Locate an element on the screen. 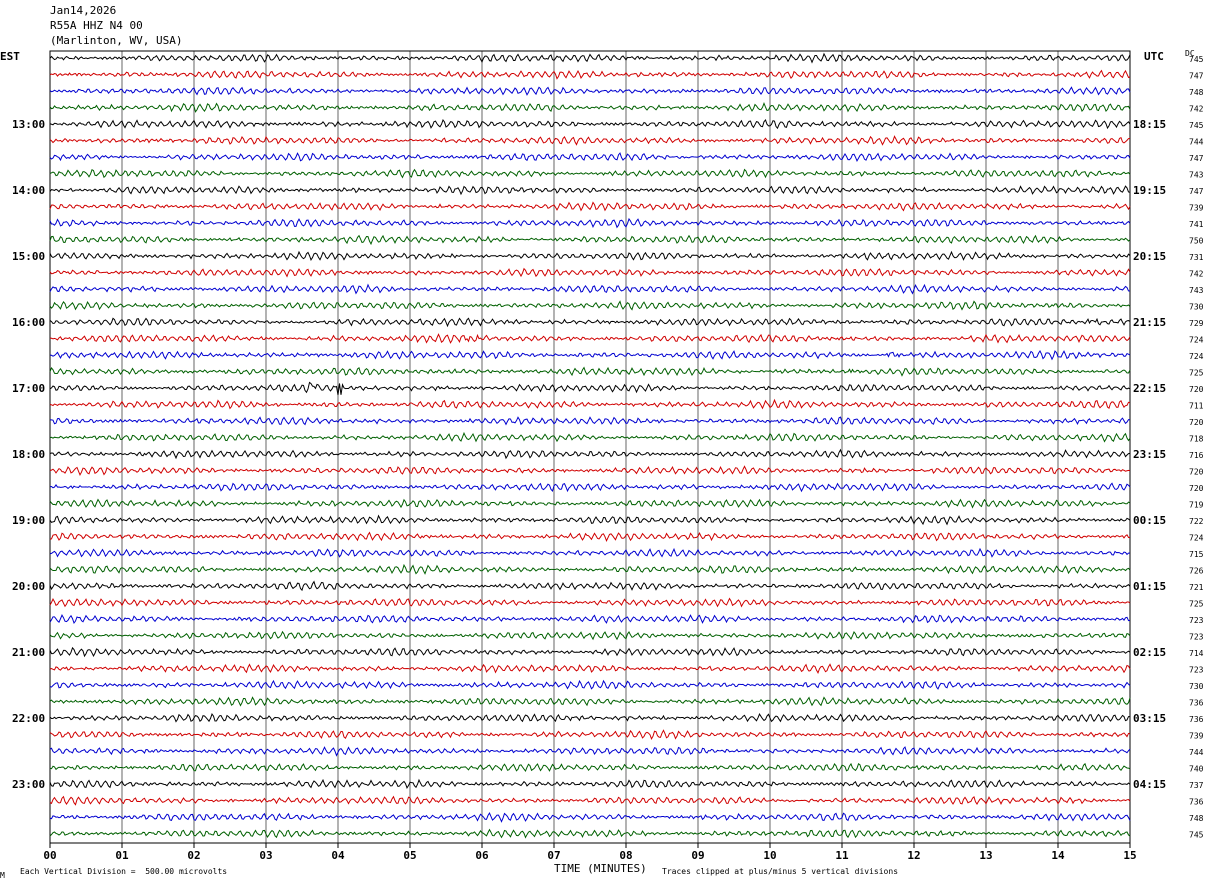  x-tick-label: 06 is located at coordinates (482, 855).